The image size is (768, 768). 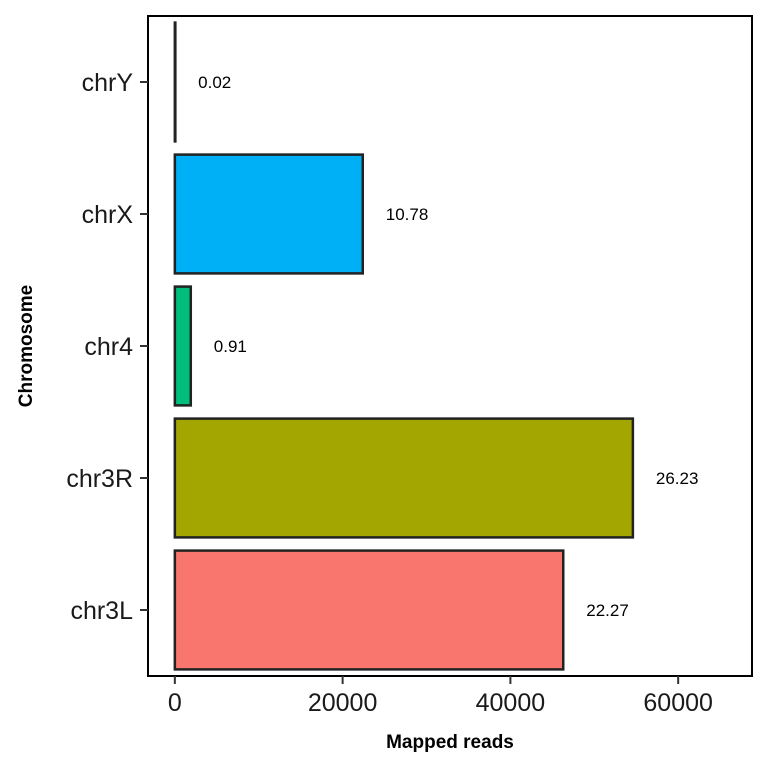 What do you see at coordinates (26, 346) in the screenshot?
I see `y-axis-title: Chromosome` at bounding box center [26, 346].